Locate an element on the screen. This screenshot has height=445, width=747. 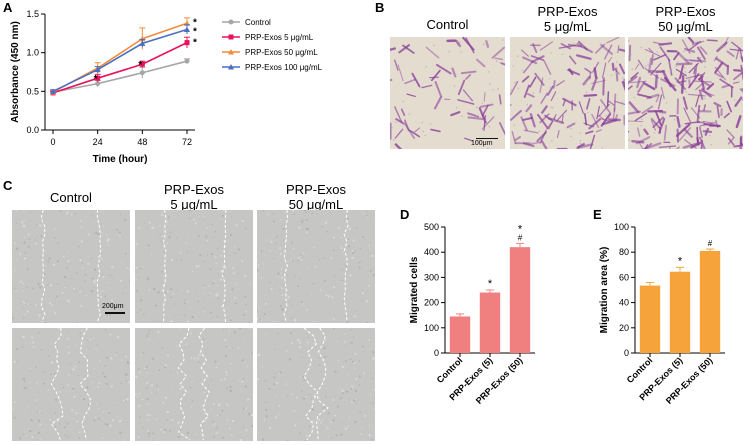
transwell-image-control is located at coordinates (447, 93).